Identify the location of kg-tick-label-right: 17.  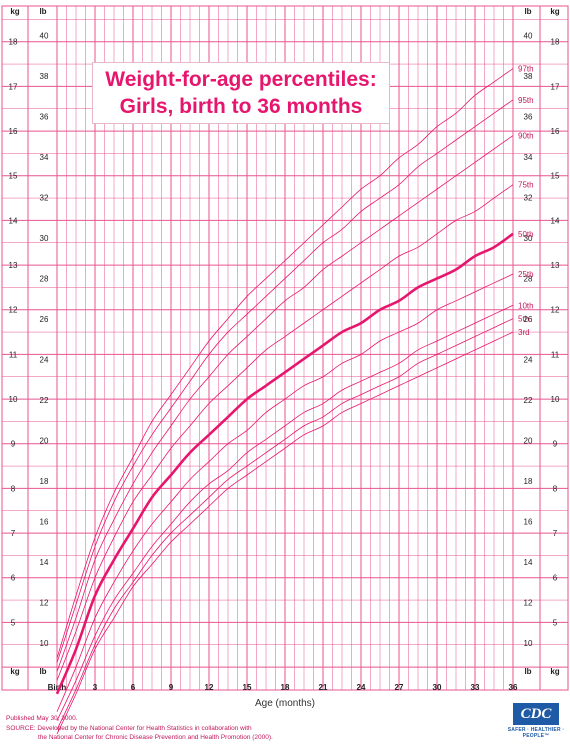
(555, 86).